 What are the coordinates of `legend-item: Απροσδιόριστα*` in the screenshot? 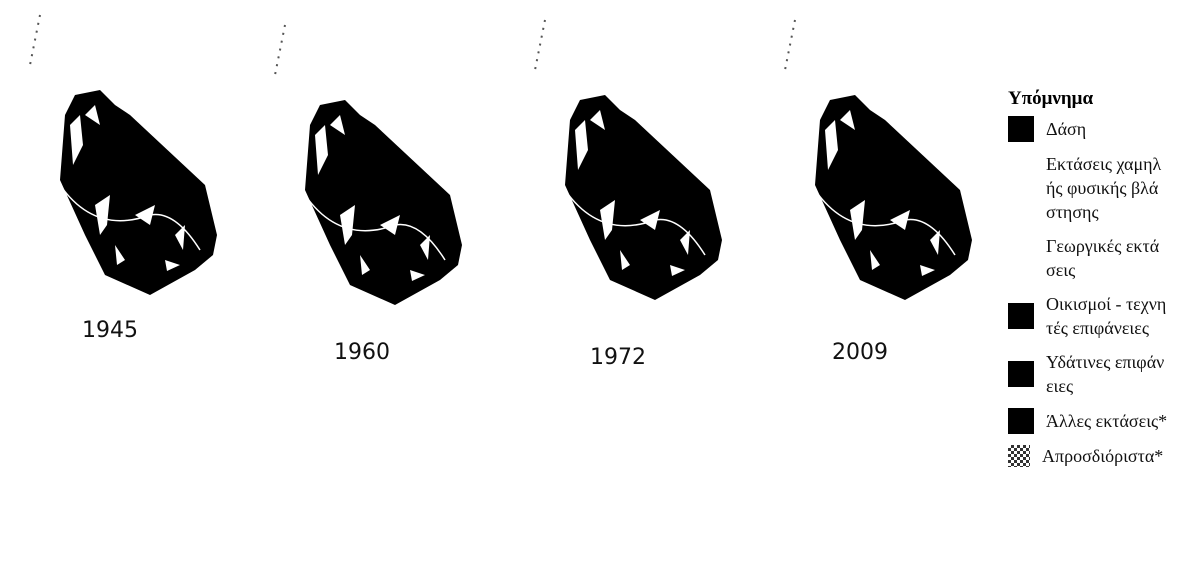 It's located at (1093, 456).